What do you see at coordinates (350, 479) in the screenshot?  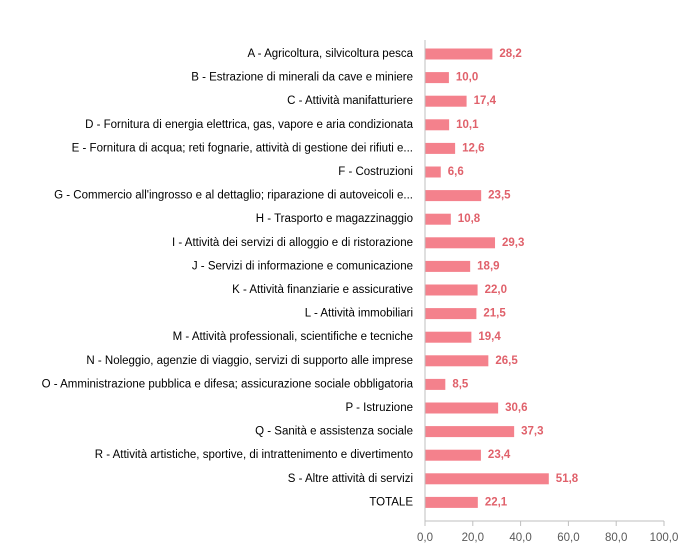 I see `category-label: S - Altre attività di servizi` at bounding box center [350, 479].